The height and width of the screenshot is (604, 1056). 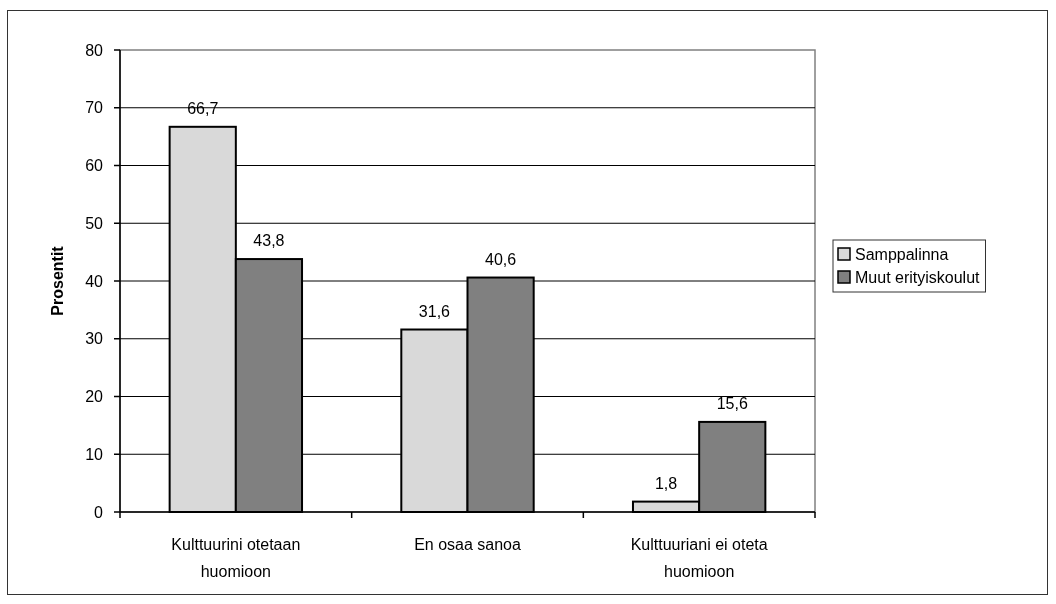 I want to click on legend-label: Muut erityiskoulut, so click(x=918, y=277).